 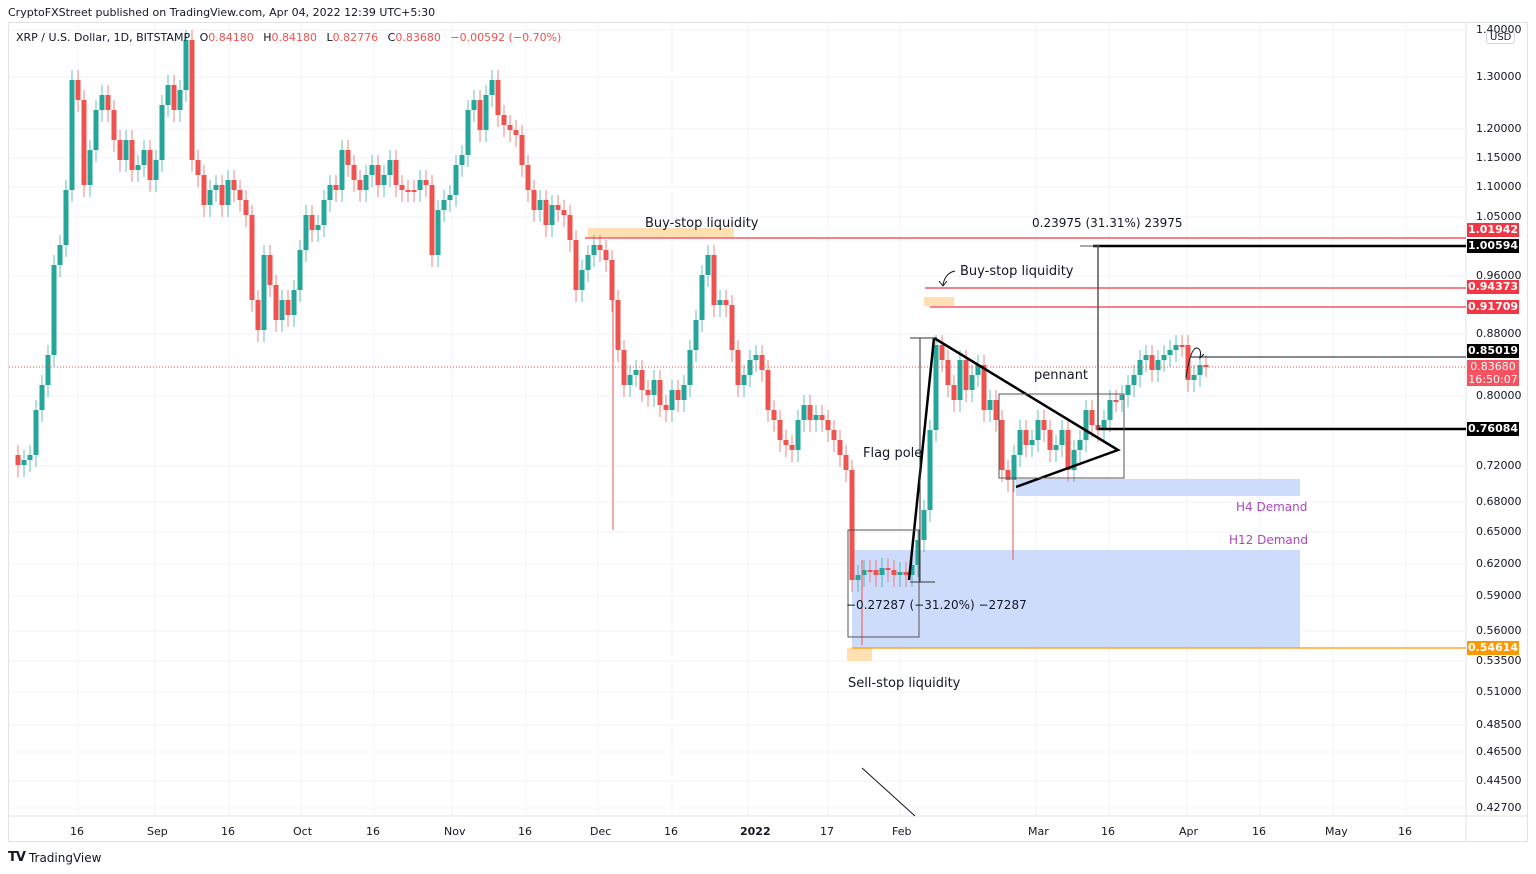 I want to click on h4-demand-label: H4 Demand, so click(x=1272, y=507).